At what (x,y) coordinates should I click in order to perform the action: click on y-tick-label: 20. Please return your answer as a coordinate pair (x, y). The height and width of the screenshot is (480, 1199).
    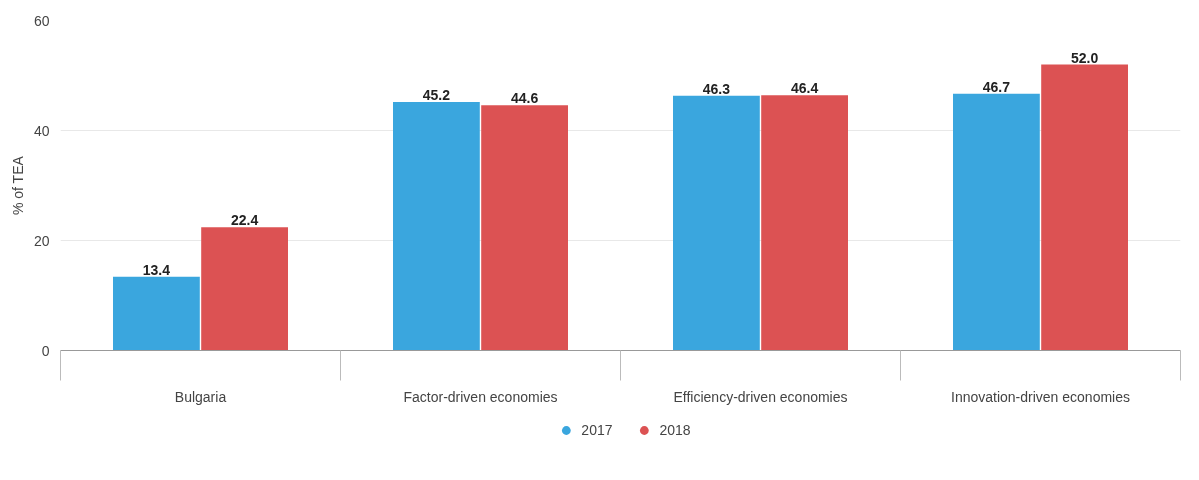
    Looking at the image, I should click on (41, 240).